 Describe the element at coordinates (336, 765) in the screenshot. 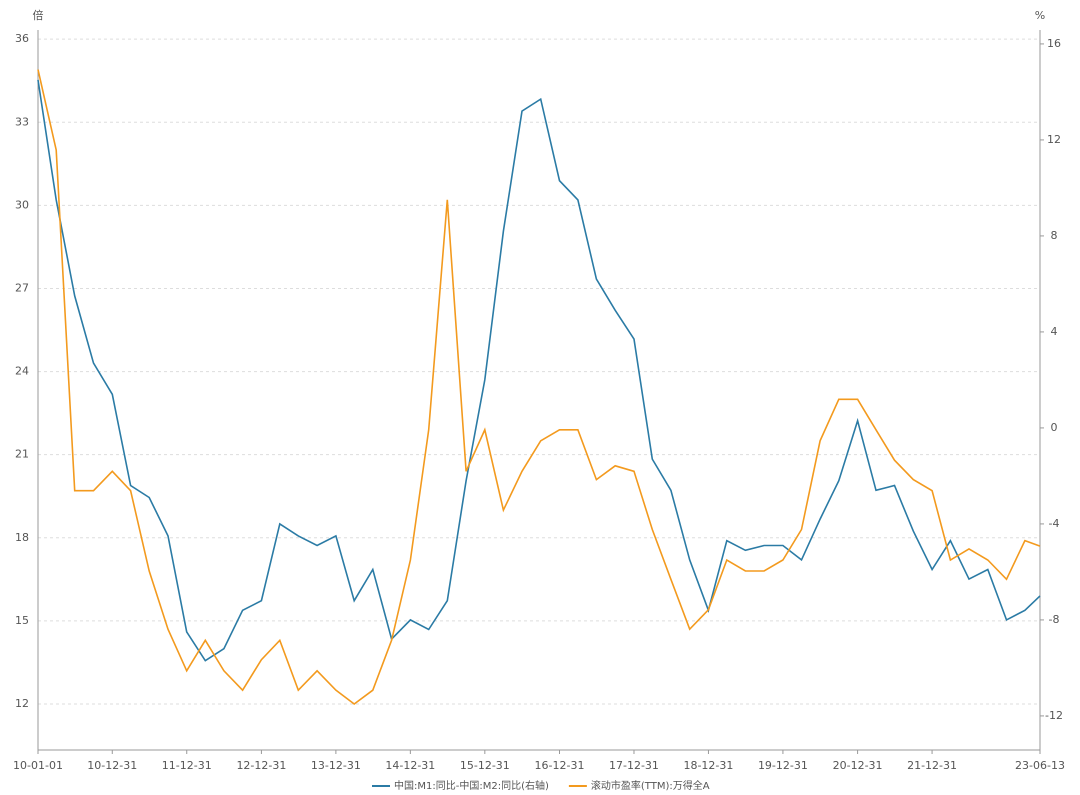

I see `x-tick-label: 13-12-31` at that location.